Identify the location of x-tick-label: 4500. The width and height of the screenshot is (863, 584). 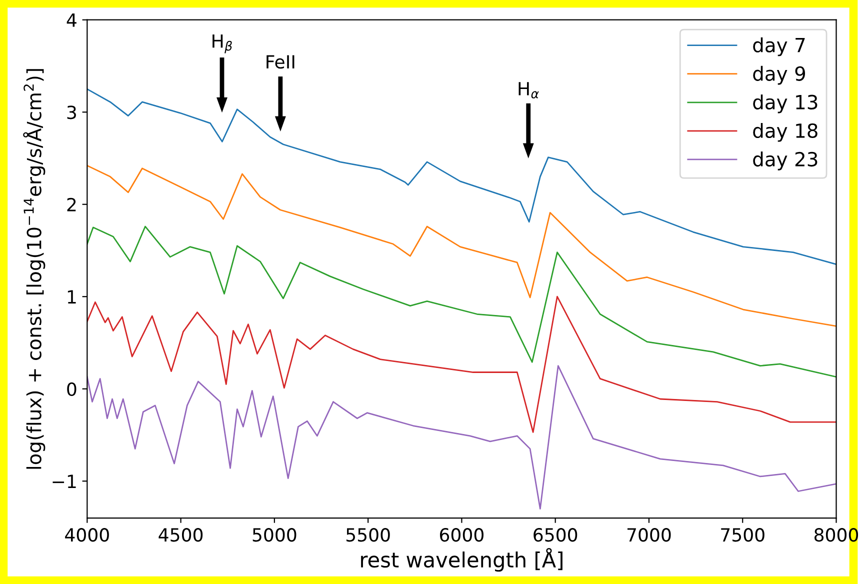
(180, 535).